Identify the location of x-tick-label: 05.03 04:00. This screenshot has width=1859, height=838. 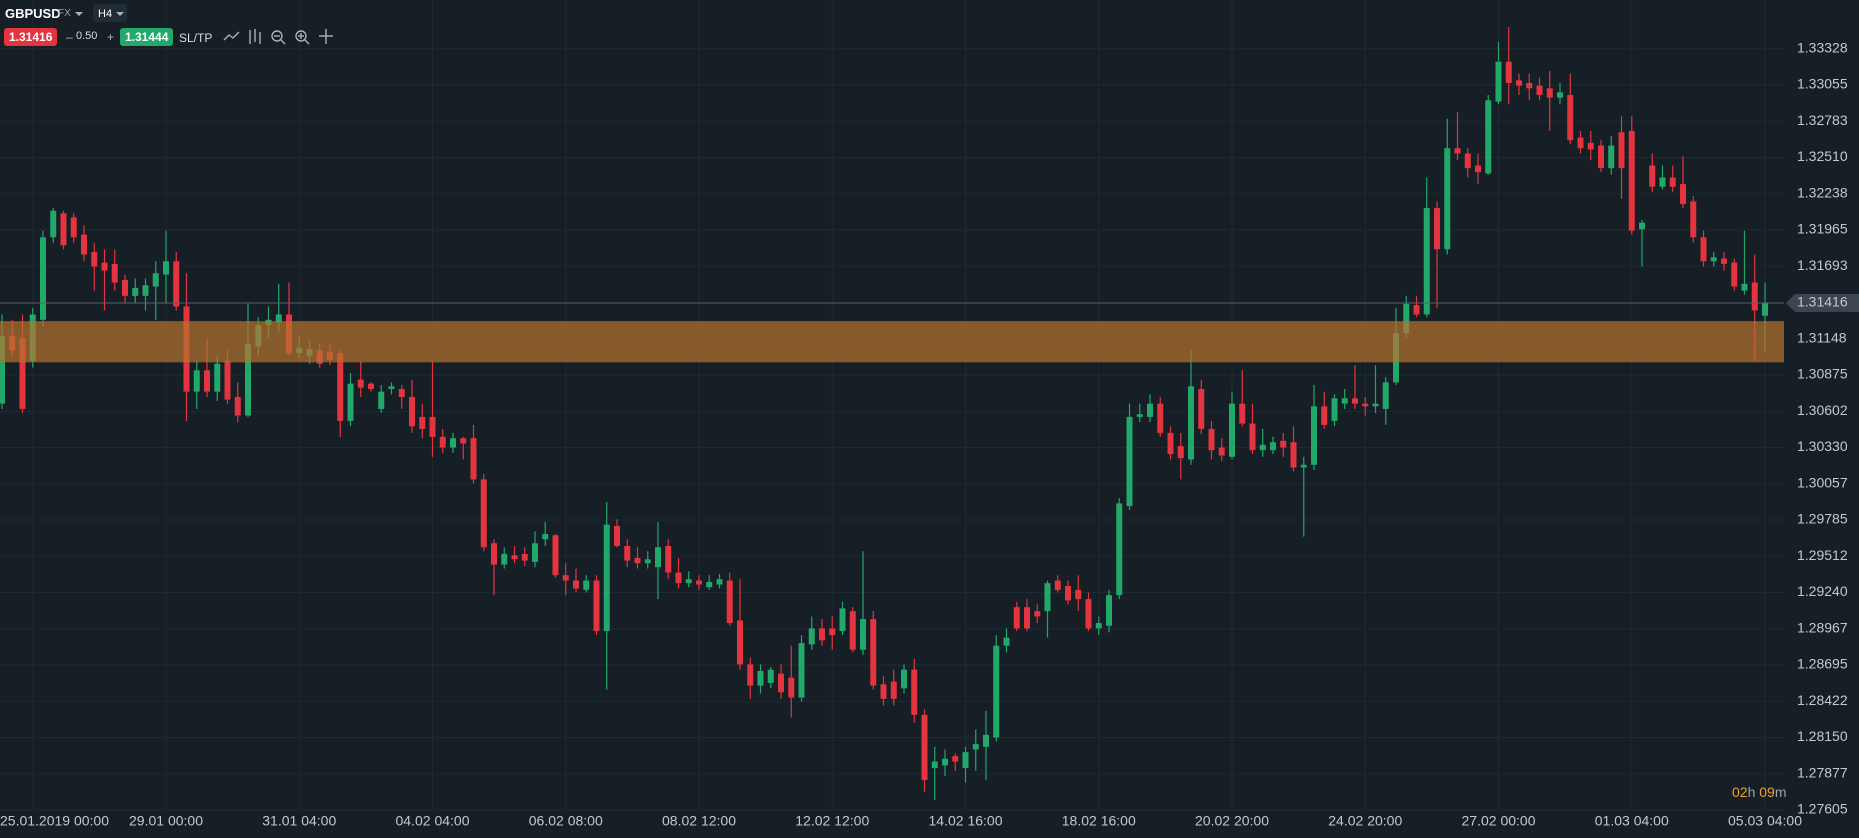
(1765, 821).